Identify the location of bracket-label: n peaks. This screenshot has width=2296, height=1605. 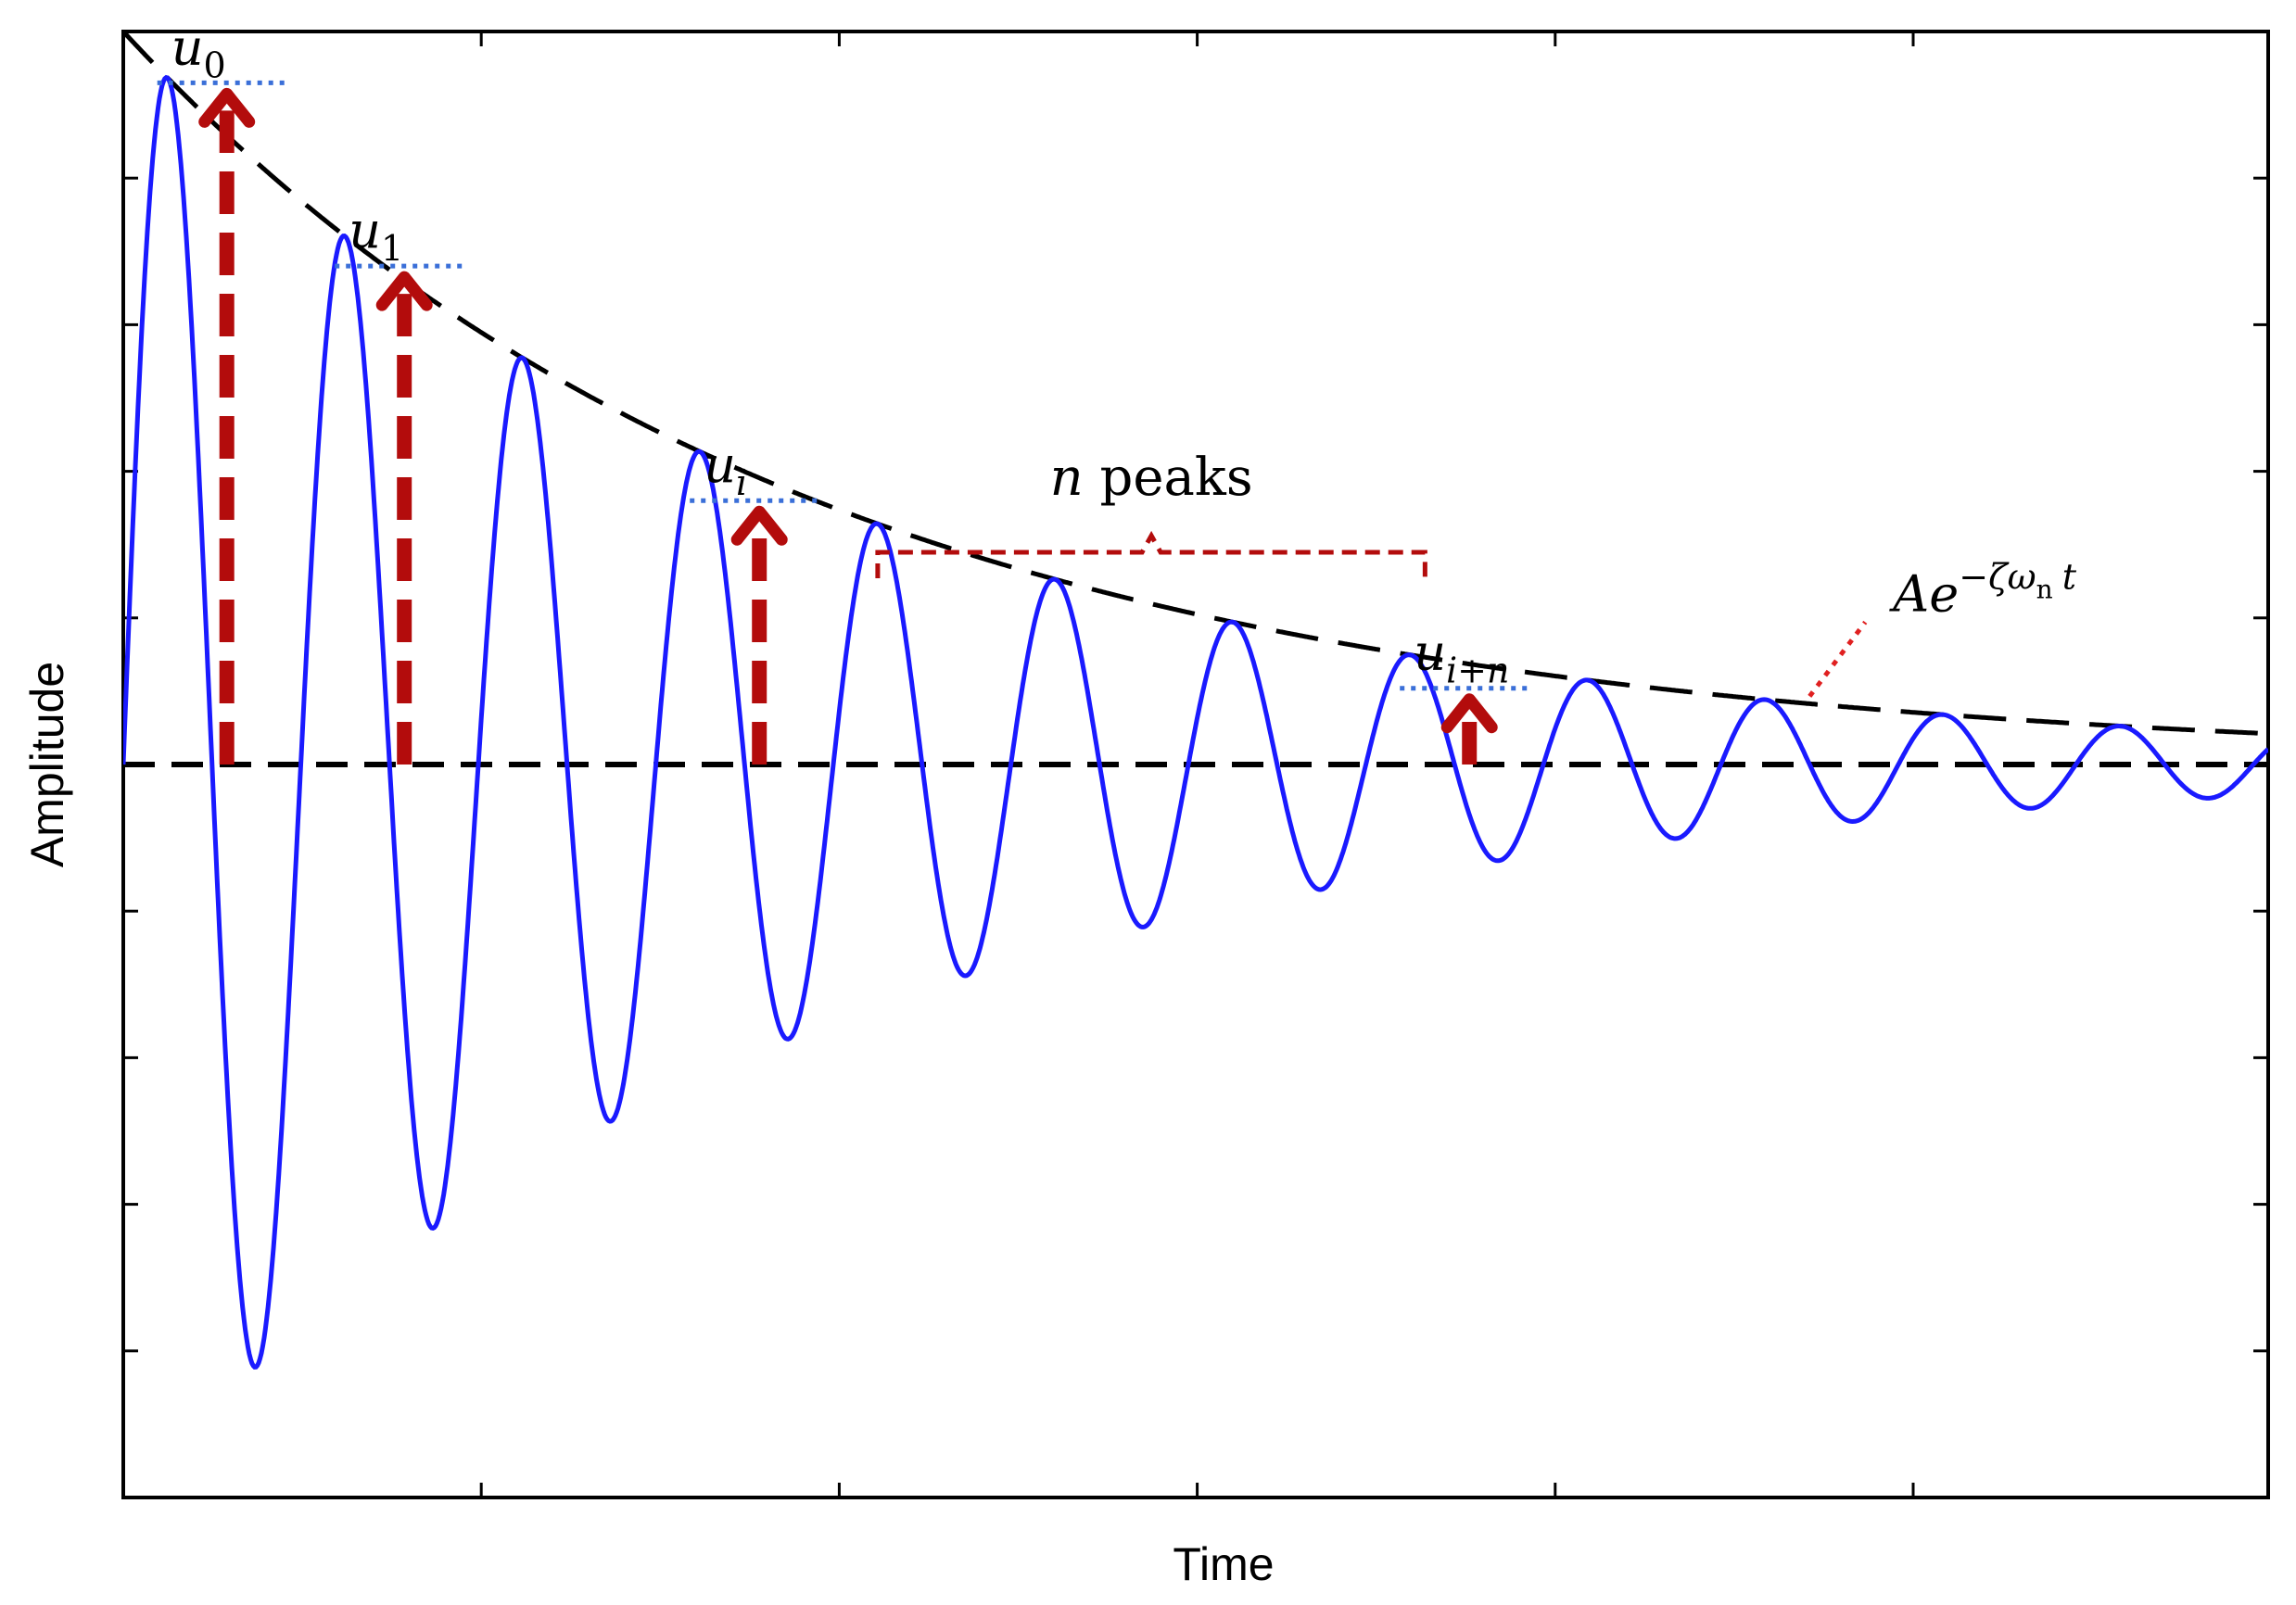
(1151, 478).